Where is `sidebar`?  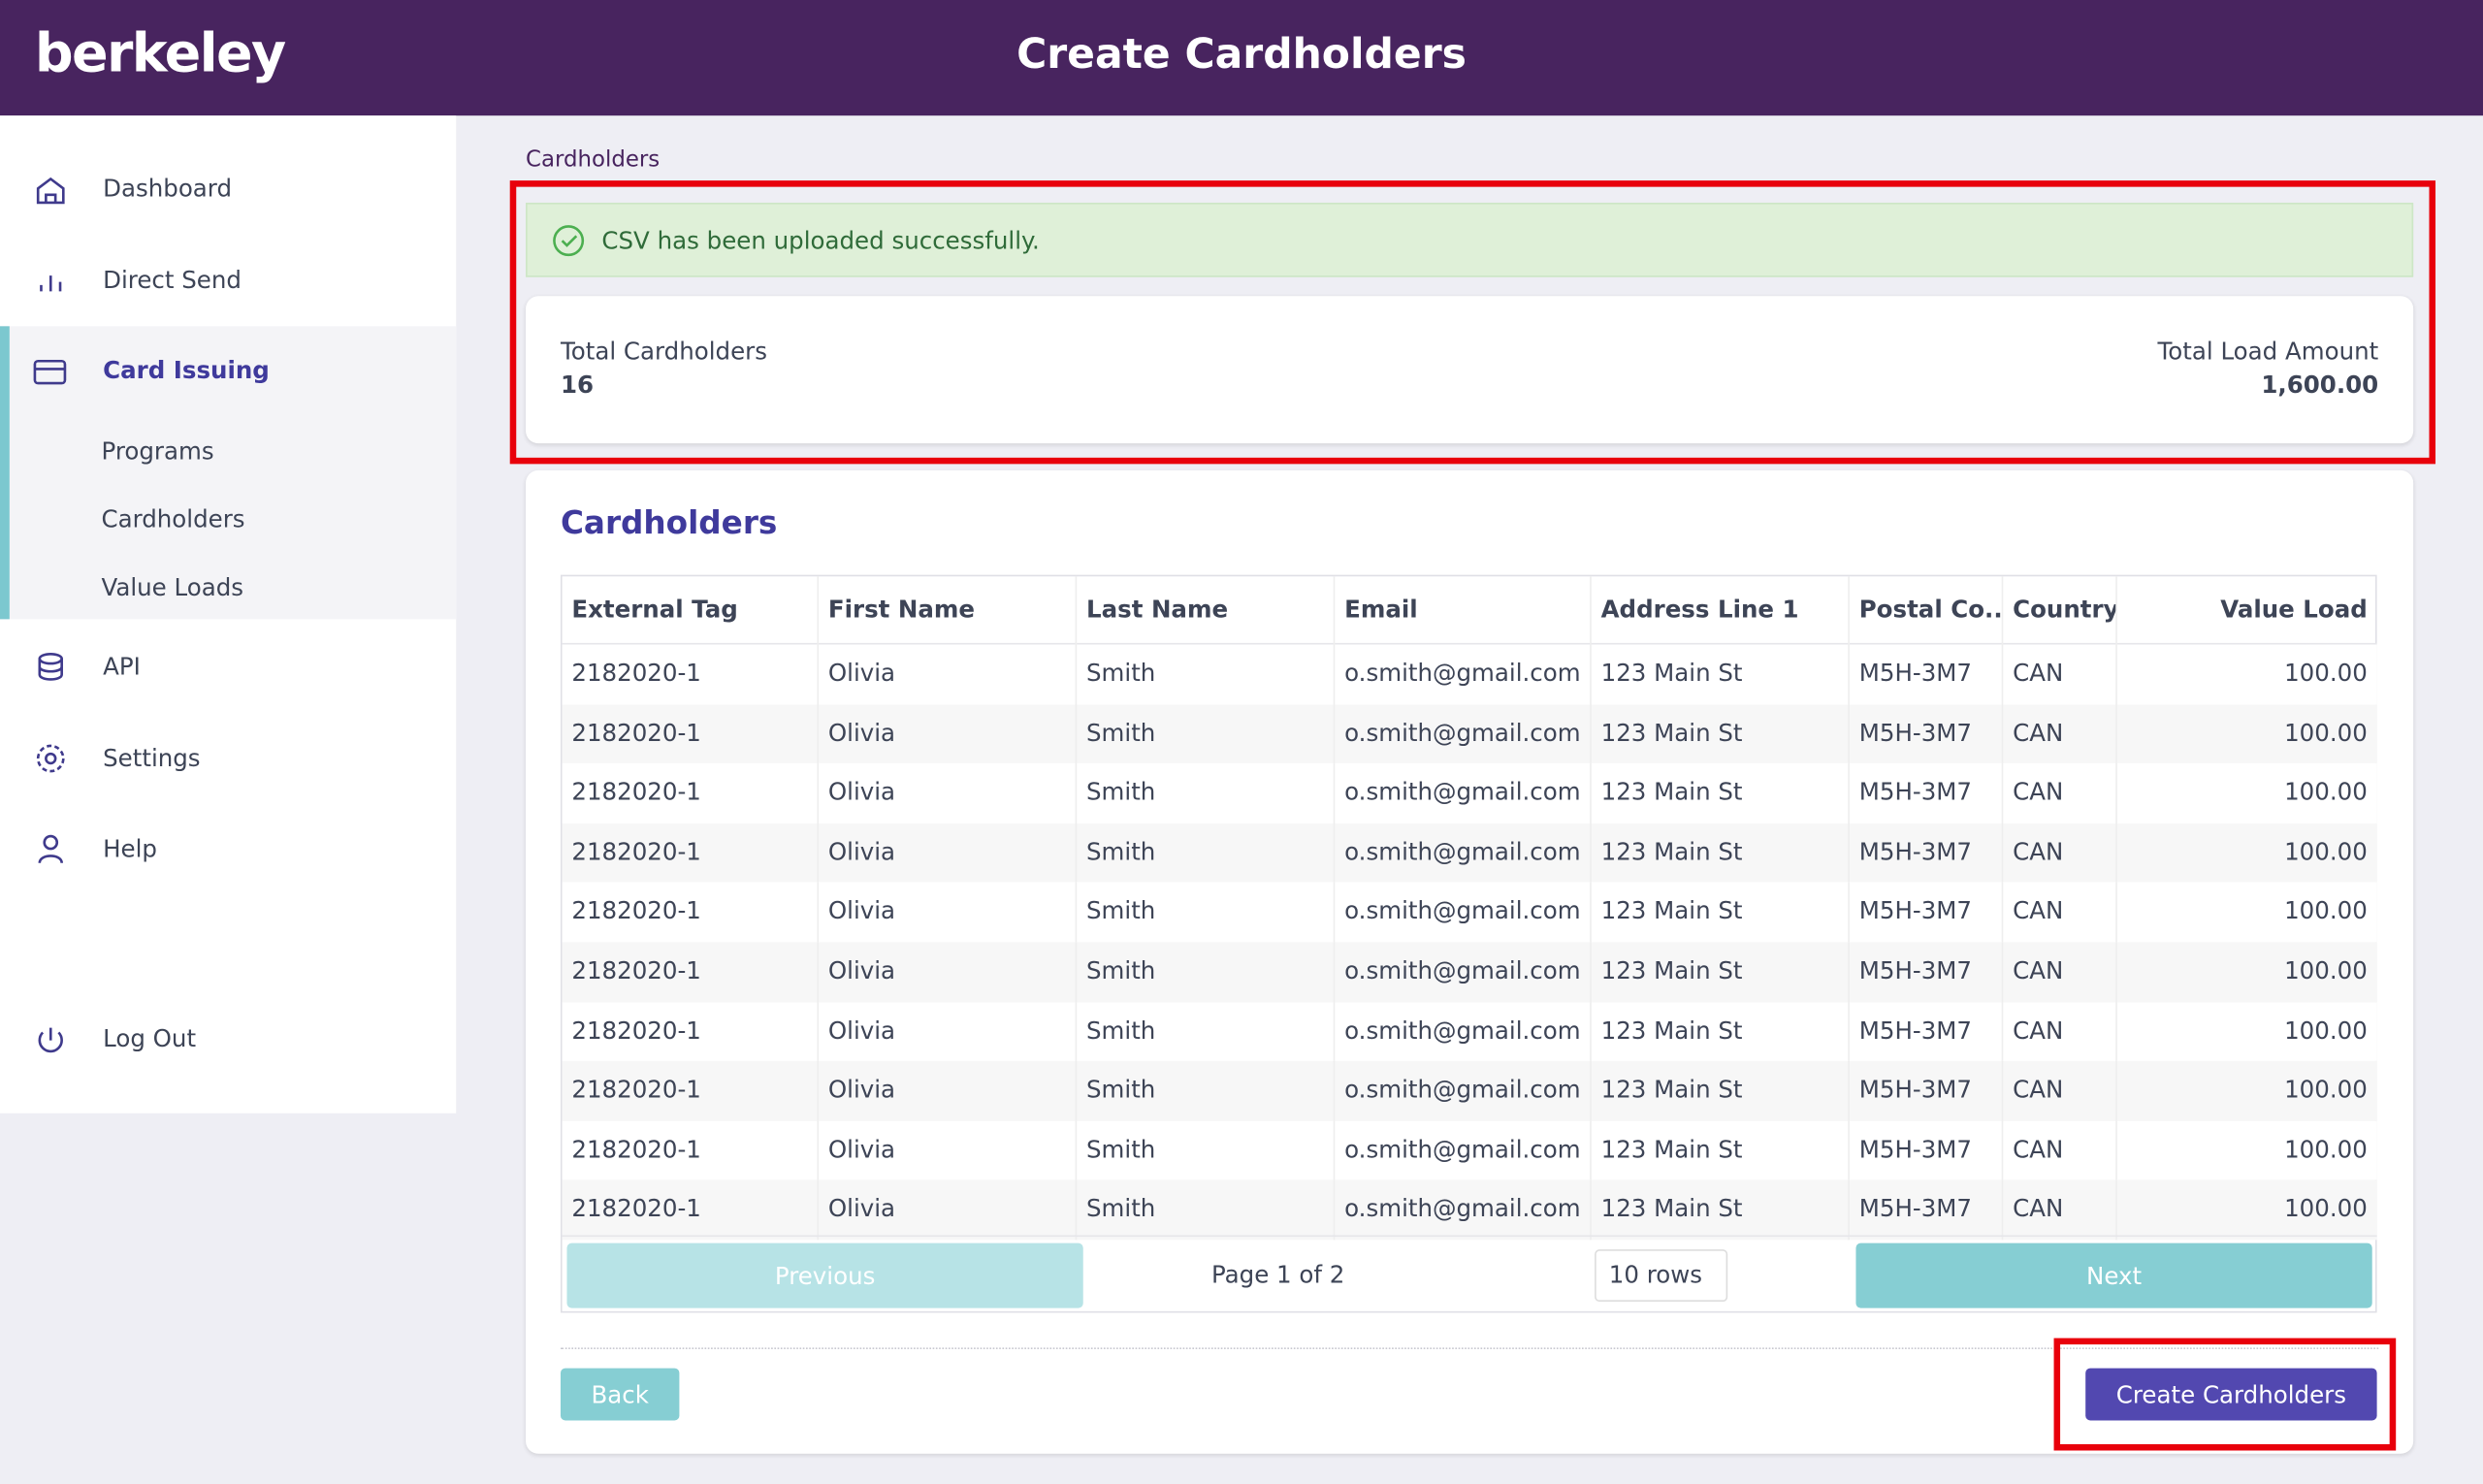 sidebar is located at coordinates (229, 614).